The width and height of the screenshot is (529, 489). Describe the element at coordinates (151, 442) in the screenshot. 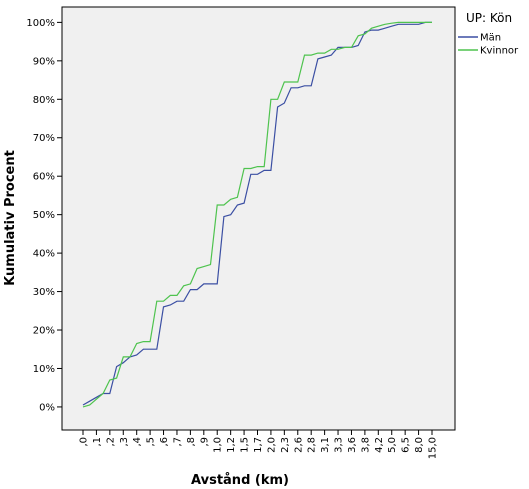

I see `x-tick-label: ,5` at that location.